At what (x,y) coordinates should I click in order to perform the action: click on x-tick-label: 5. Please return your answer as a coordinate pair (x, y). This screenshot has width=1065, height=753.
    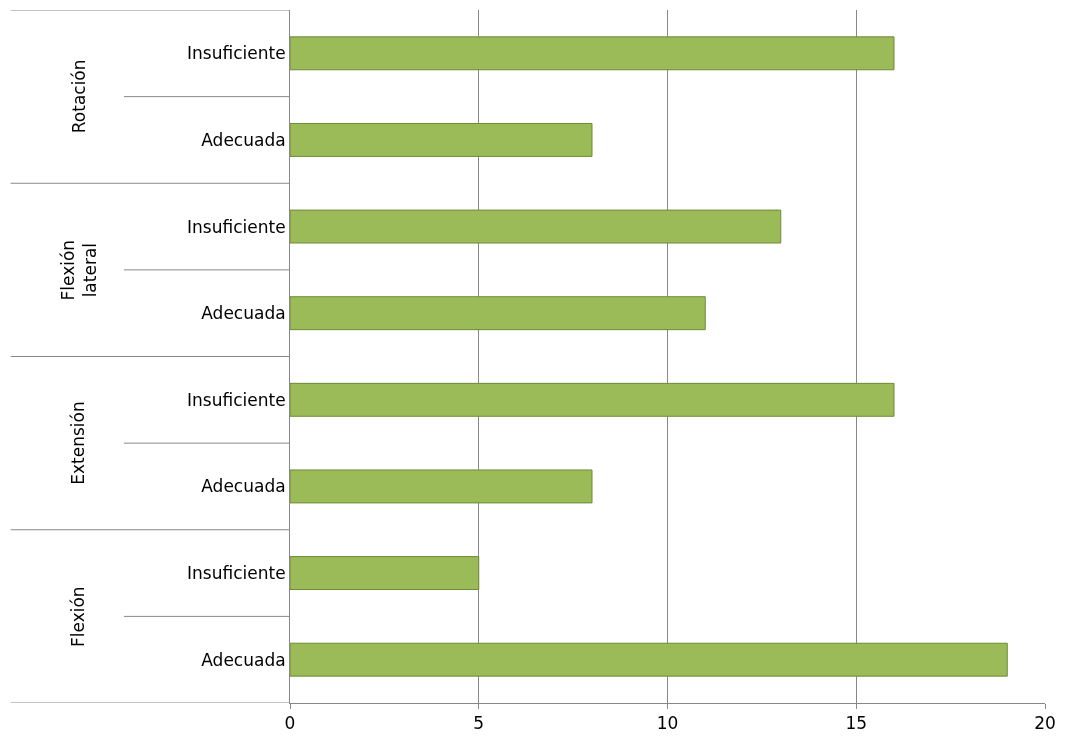
    Looking at the image, I should click on (479, 723).